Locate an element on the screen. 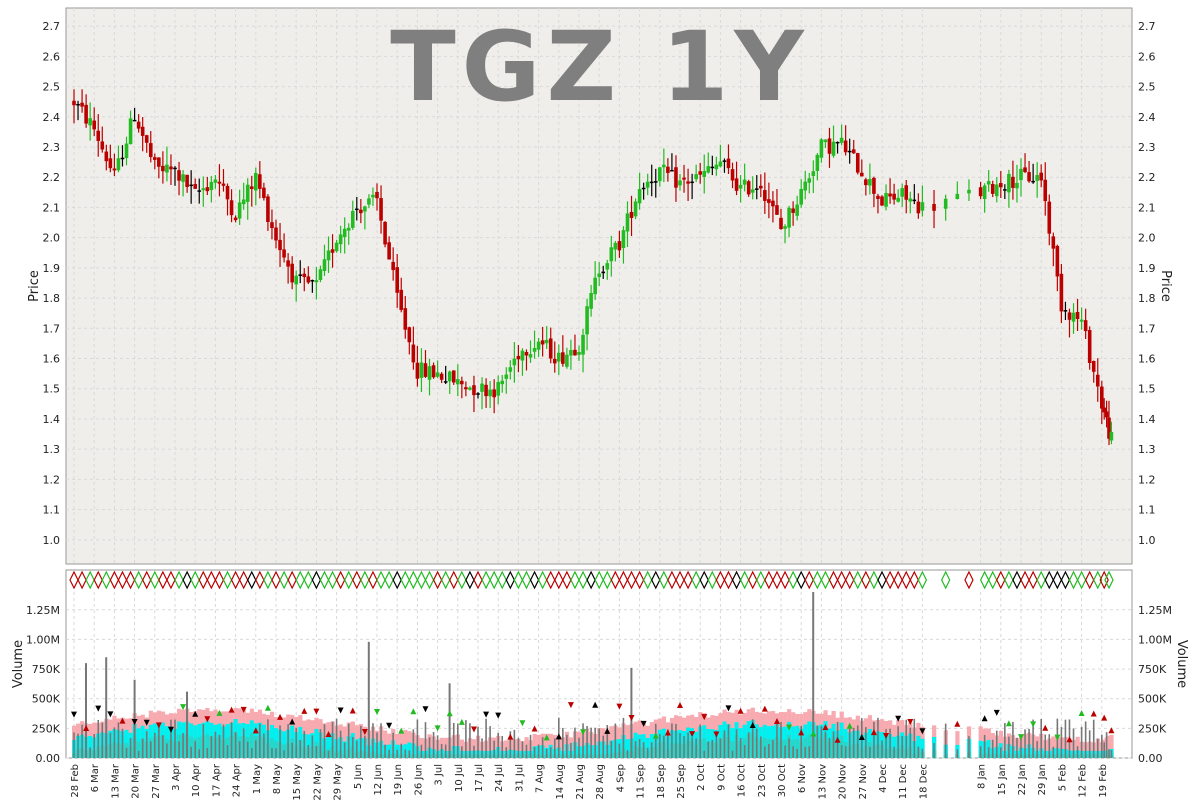 This screenshot has width=1200, height=804. x-tick-label: 5 Jun is located at coordinates (358, 776).